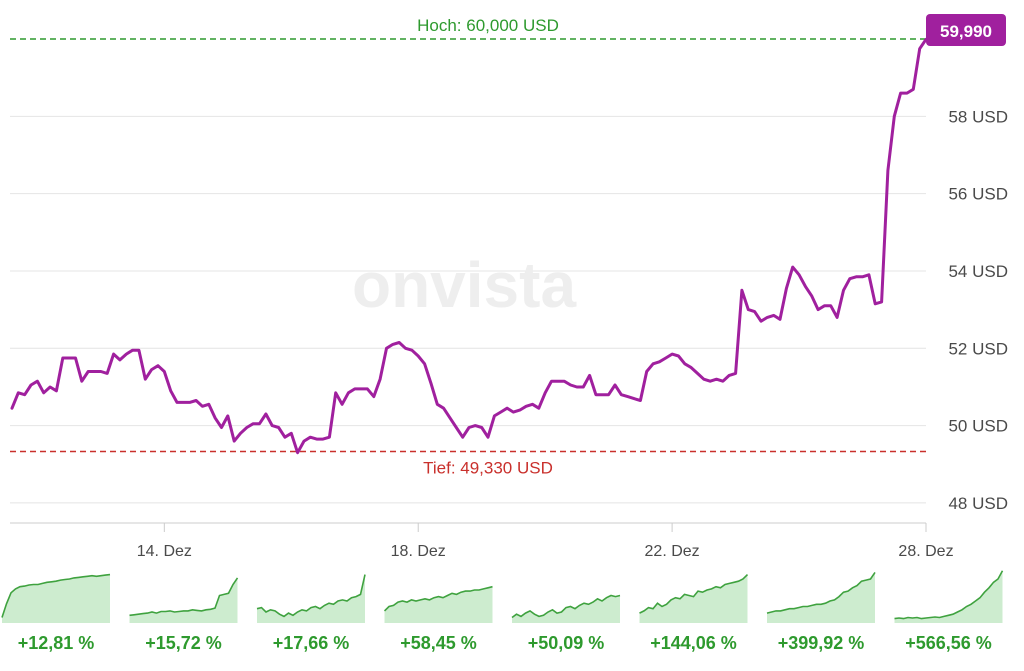 The width and height of the screenshot is (1024, 671). Describe the element at coordinates (464, 285) in the screenshot. I see `onvista-watermark: onvista` at that location.